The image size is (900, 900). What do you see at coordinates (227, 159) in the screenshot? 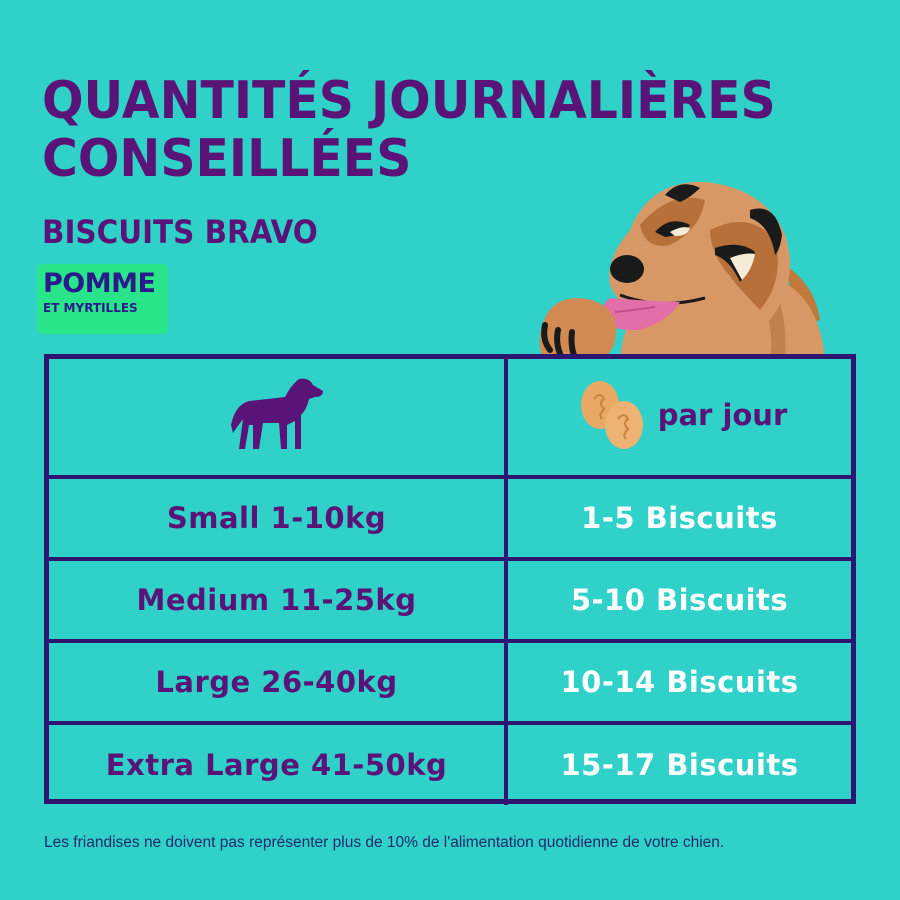
I see `title-line-2: CONSEILLÉES` at bounding box center [227, 159].